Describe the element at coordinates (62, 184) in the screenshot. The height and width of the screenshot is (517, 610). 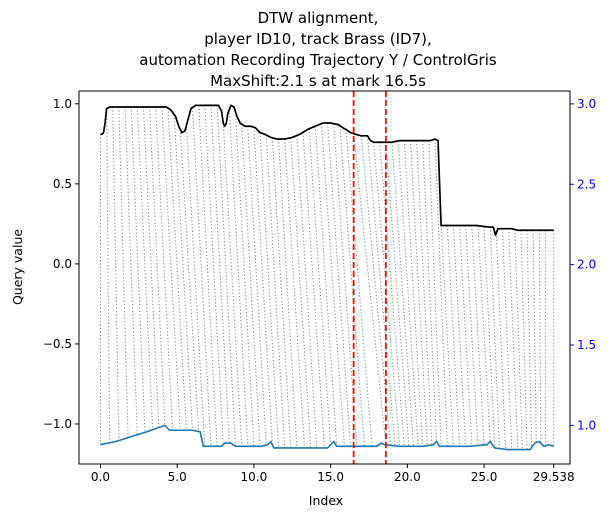
I see `y-left-tick-label-1: 0.5` at that location.